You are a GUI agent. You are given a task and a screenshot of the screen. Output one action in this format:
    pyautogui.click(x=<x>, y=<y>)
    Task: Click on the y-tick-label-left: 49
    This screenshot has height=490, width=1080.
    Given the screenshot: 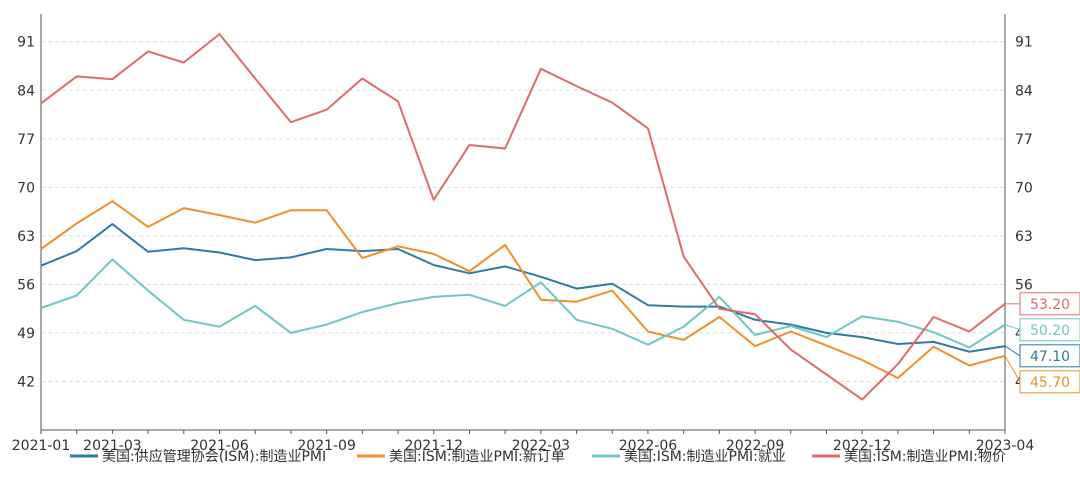 What is the action you would take?
    pyautogui.click(x=26, y=334)
    